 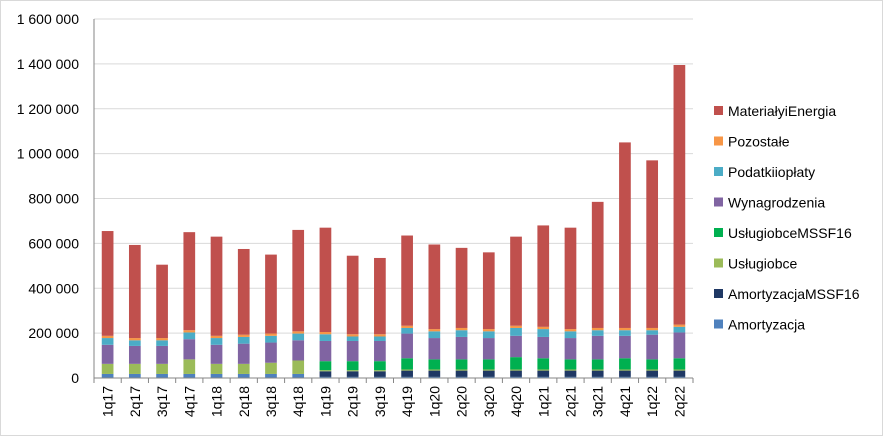 I want to click on x-tick-label: 4q19, so click(x=407, y=401).